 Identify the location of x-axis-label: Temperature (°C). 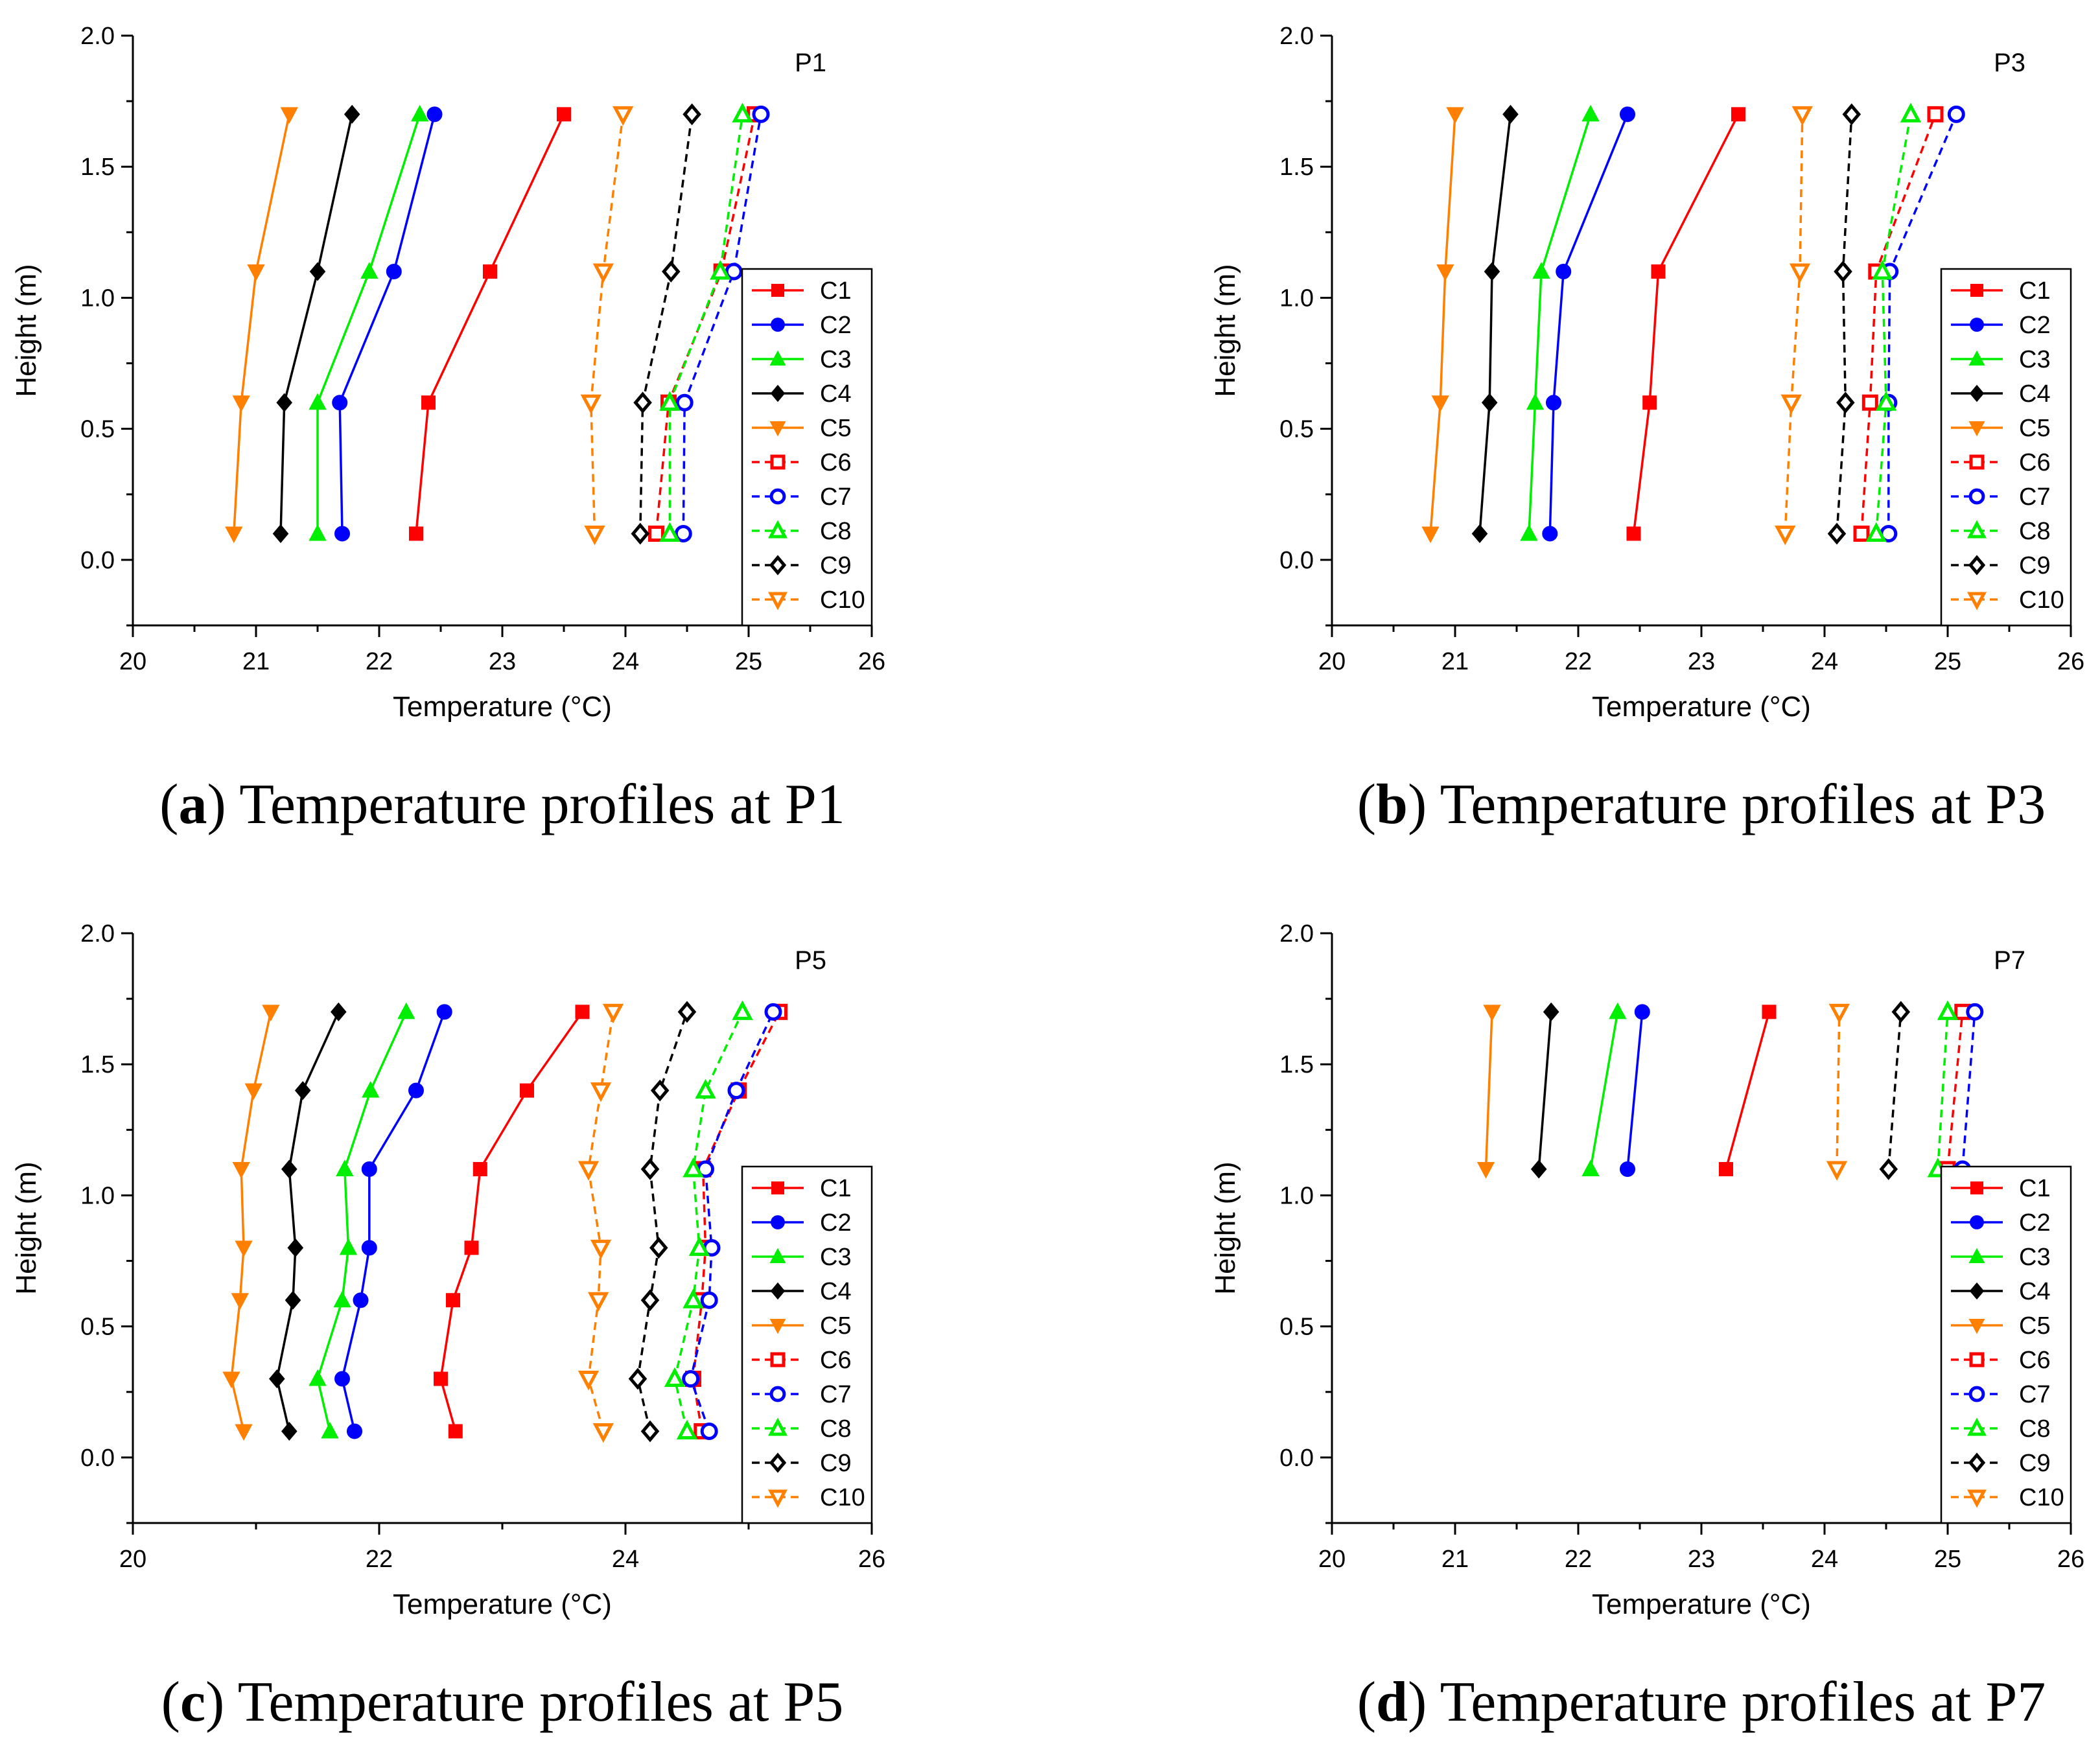
(502, 707).